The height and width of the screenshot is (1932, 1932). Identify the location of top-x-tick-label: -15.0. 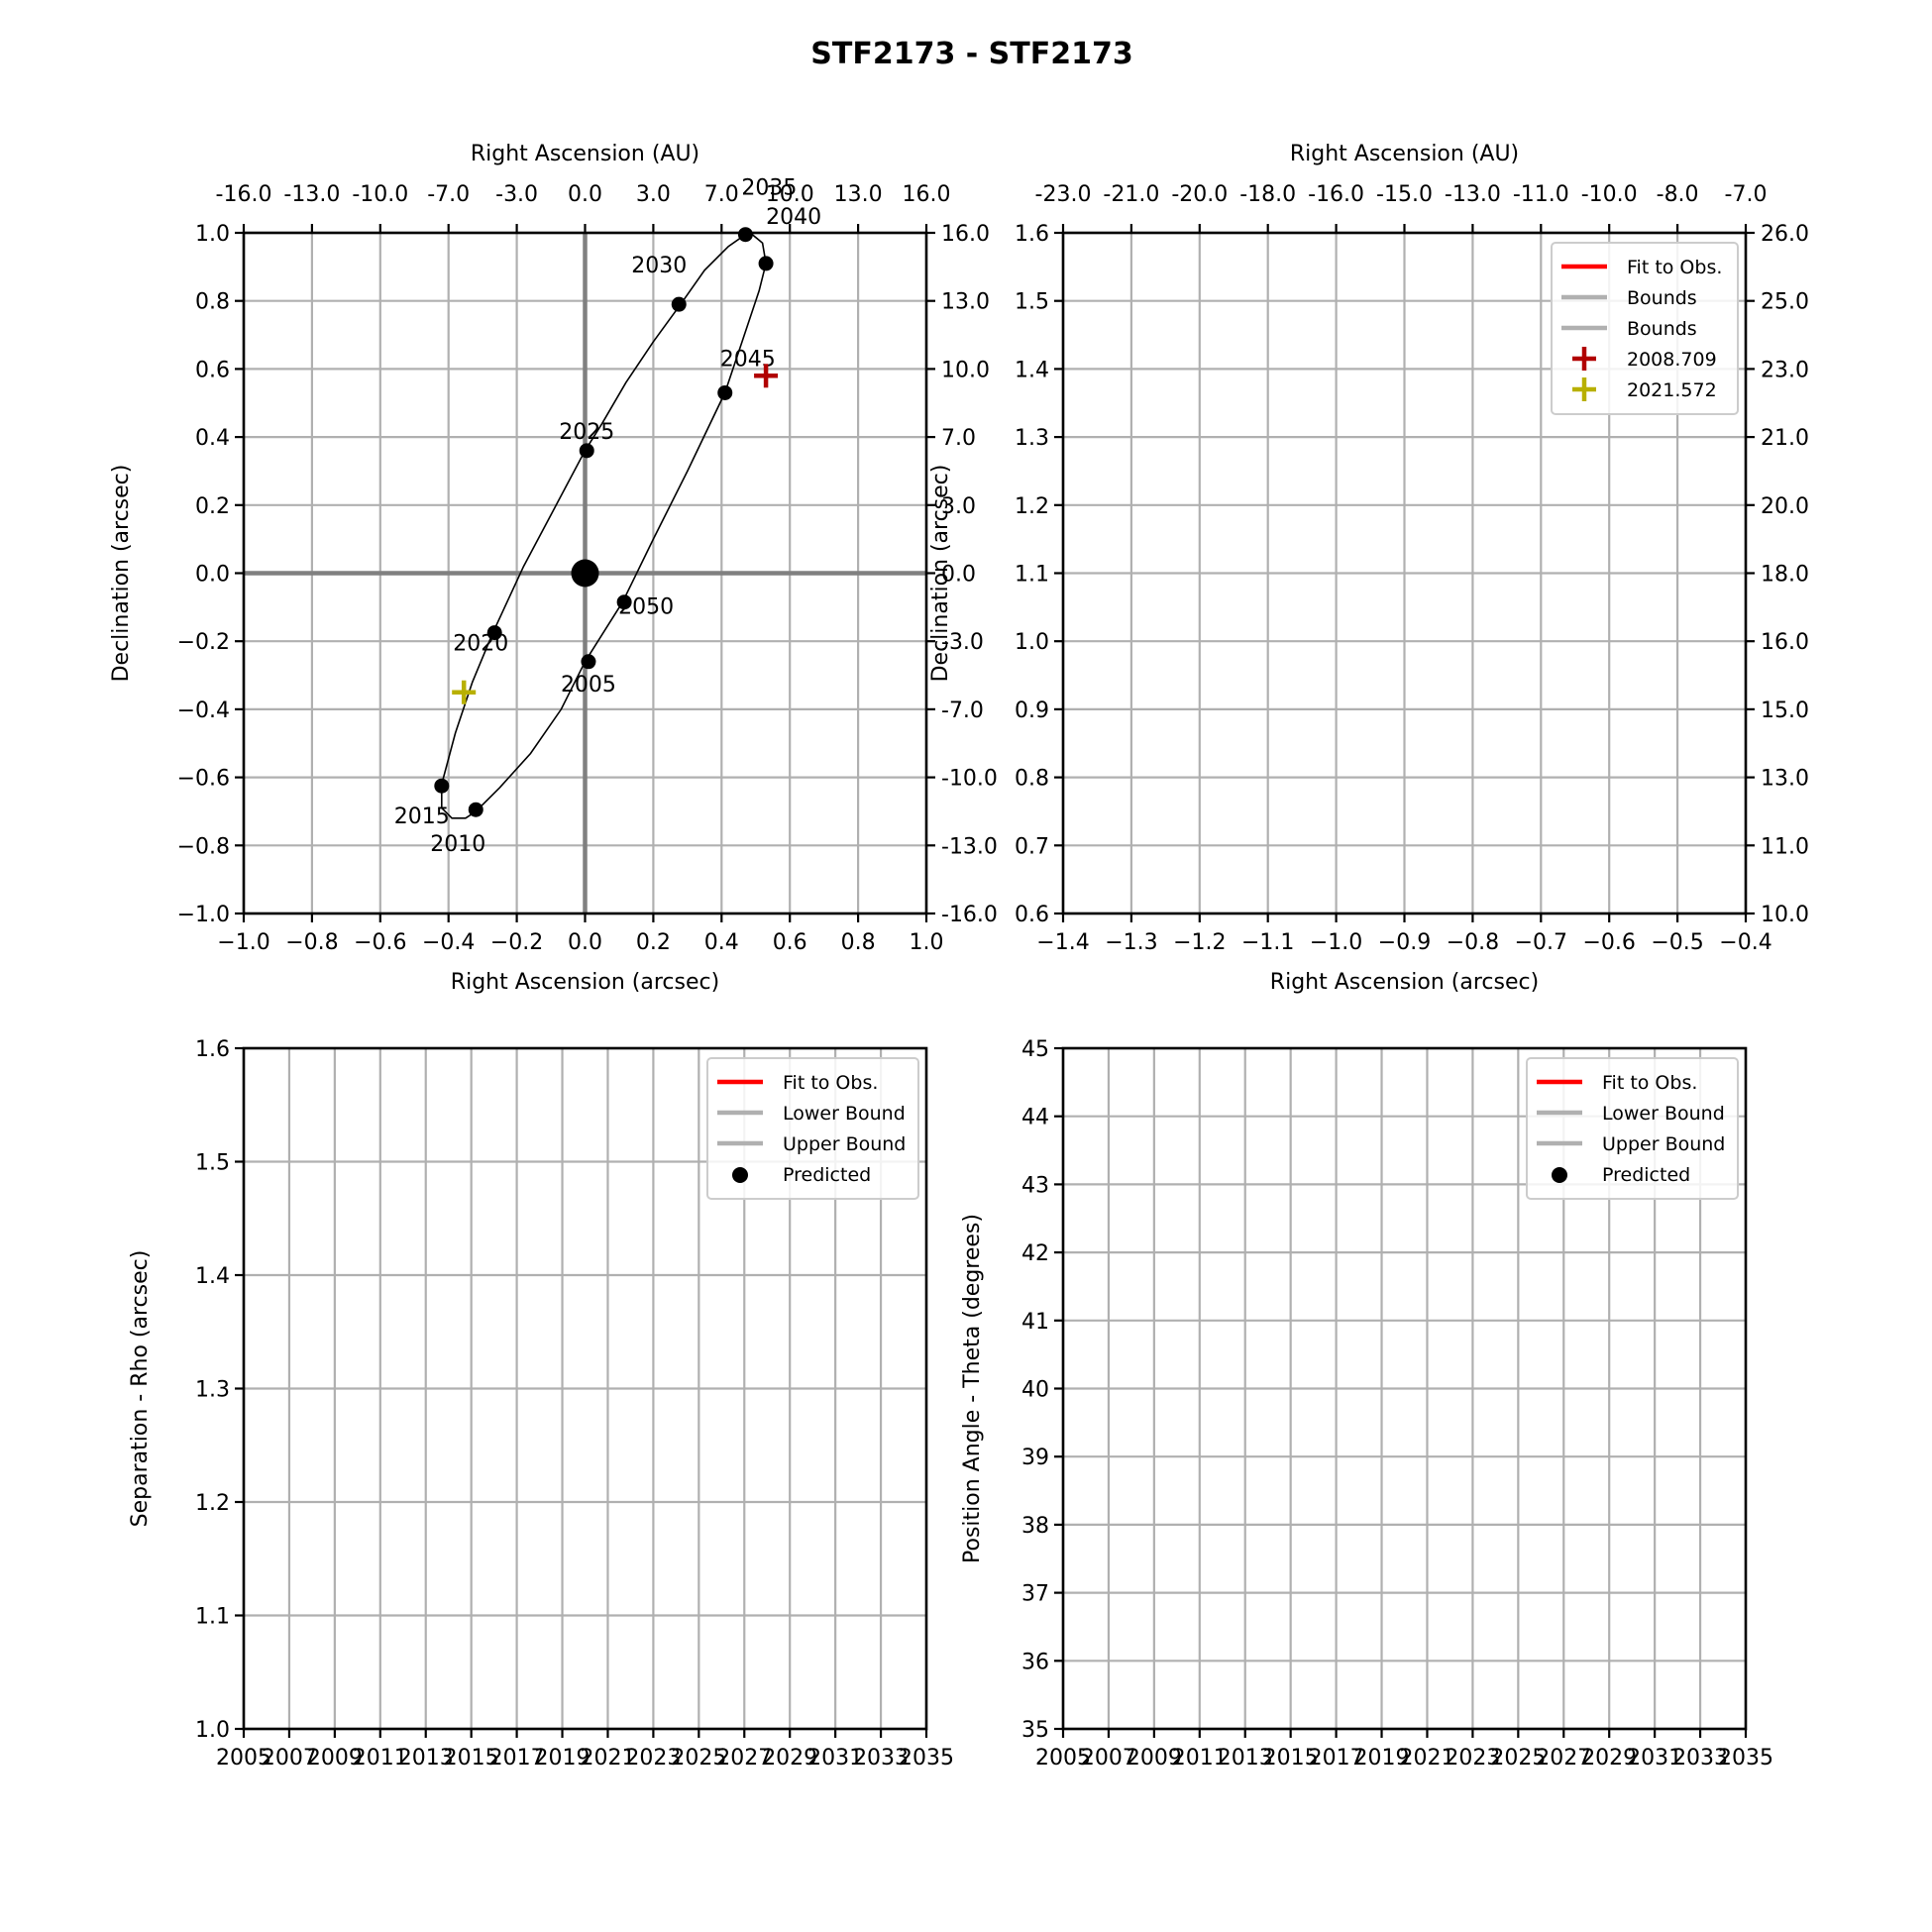
(1404, 194).